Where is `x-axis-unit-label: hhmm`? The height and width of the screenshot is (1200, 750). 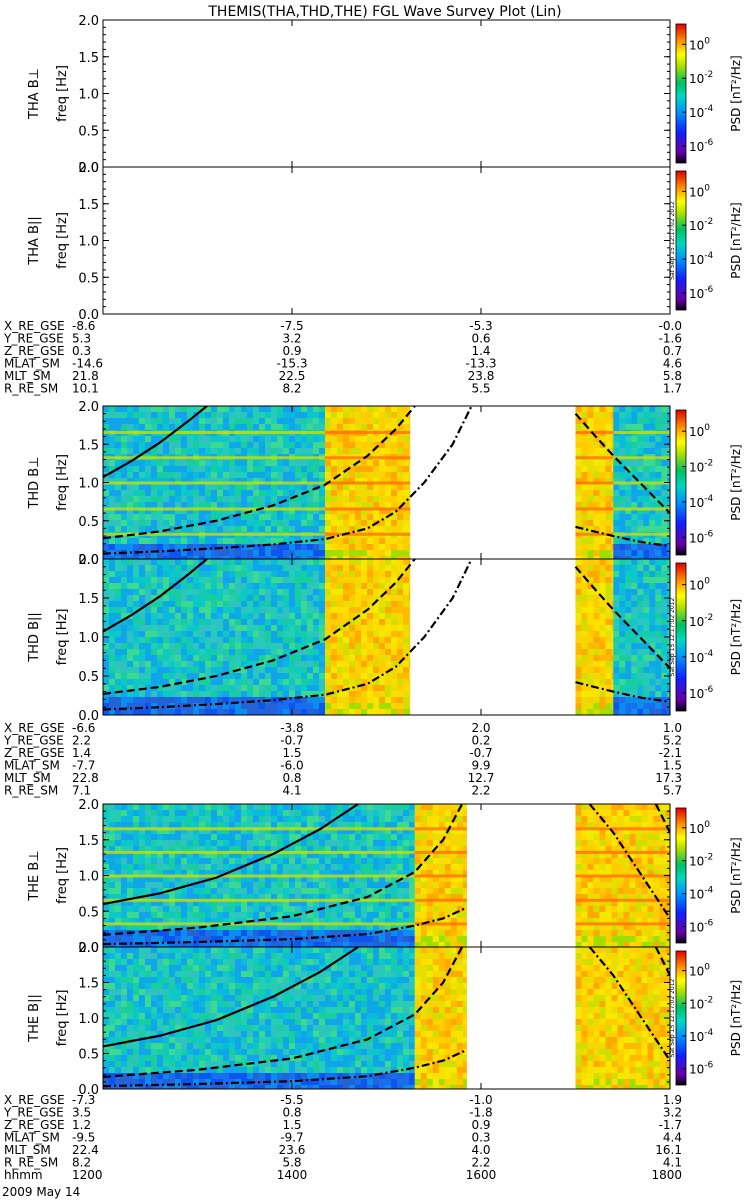 x-axis-unit-label: hhmm is located at coordinates (23, 1175).